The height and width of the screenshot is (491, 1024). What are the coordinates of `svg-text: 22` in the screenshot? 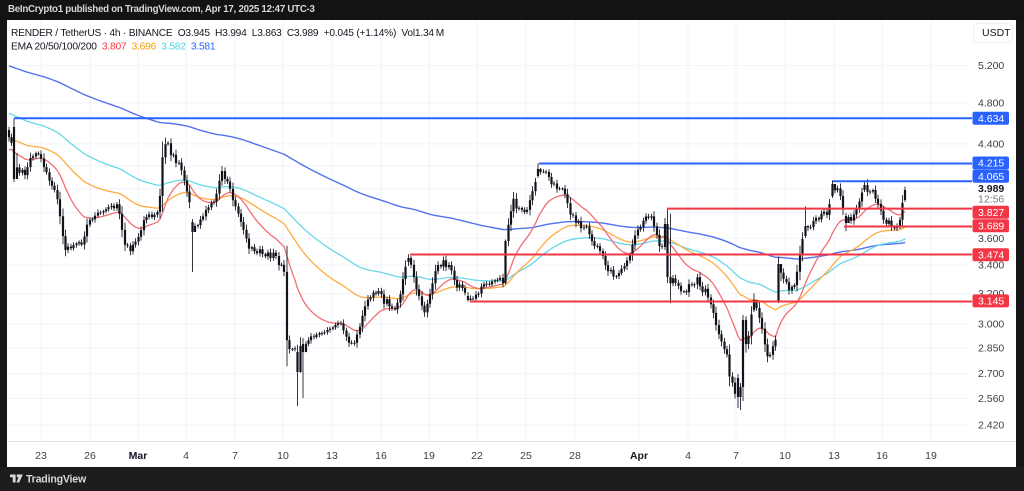 It's located at (477, 456).